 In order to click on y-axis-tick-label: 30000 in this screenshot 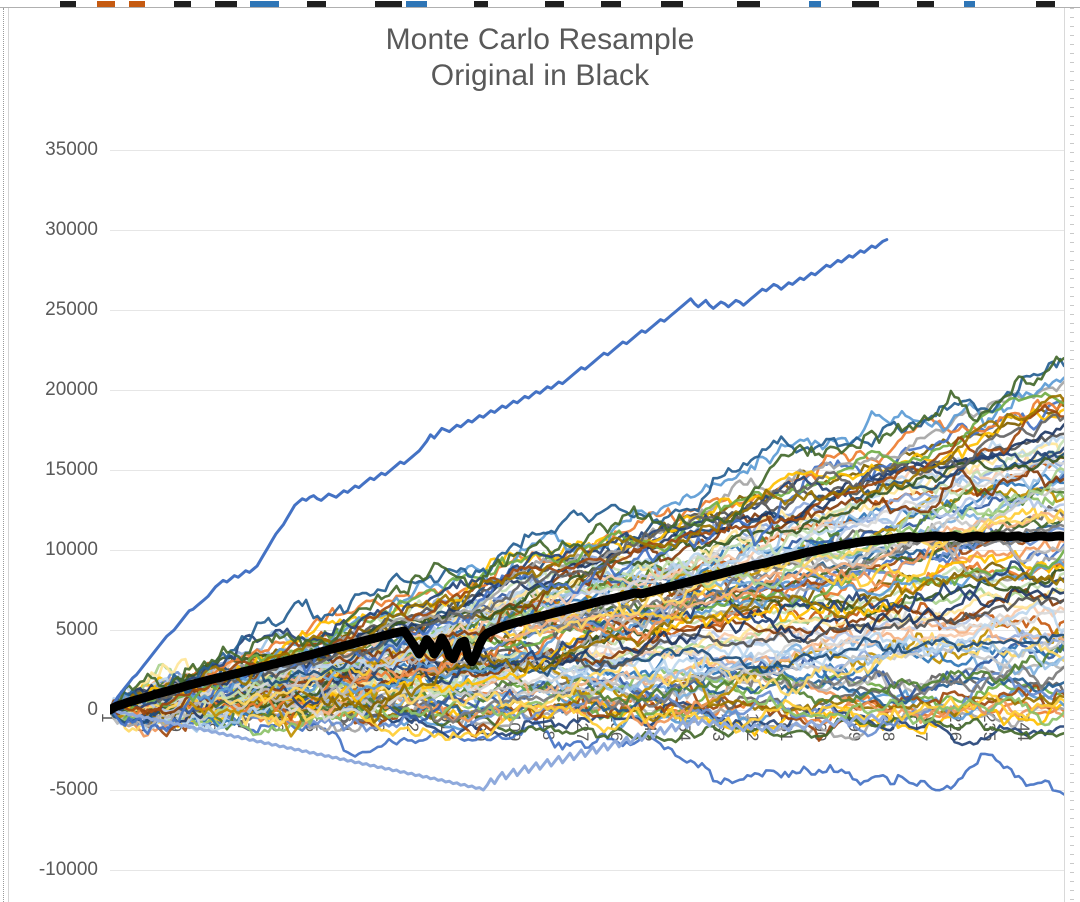, I will do `click(71, 229)`.